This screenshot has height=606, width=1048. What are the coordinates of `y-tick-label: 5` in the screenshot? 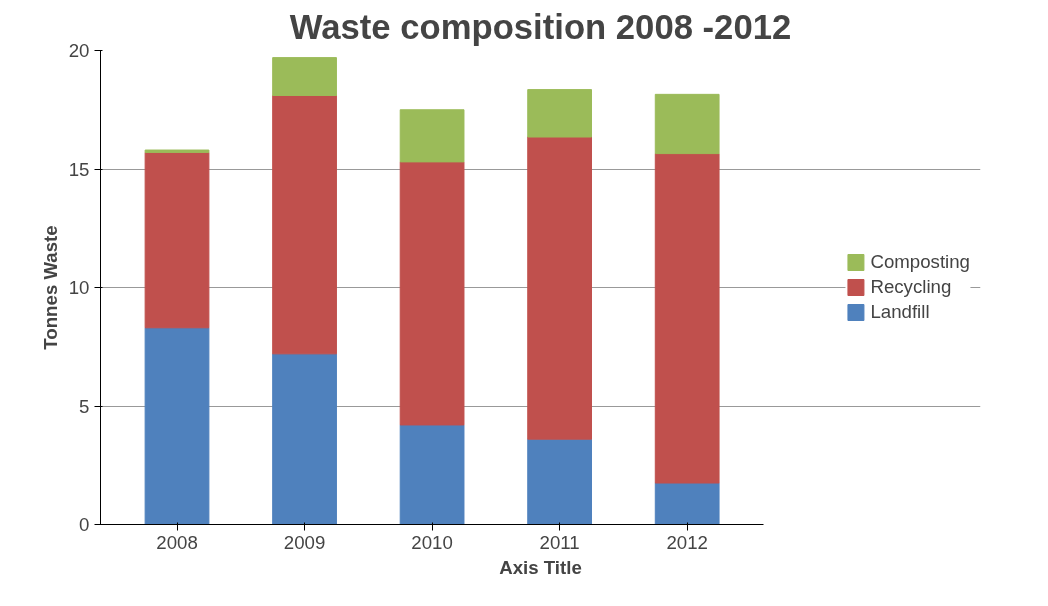 It's located at (84, 406).